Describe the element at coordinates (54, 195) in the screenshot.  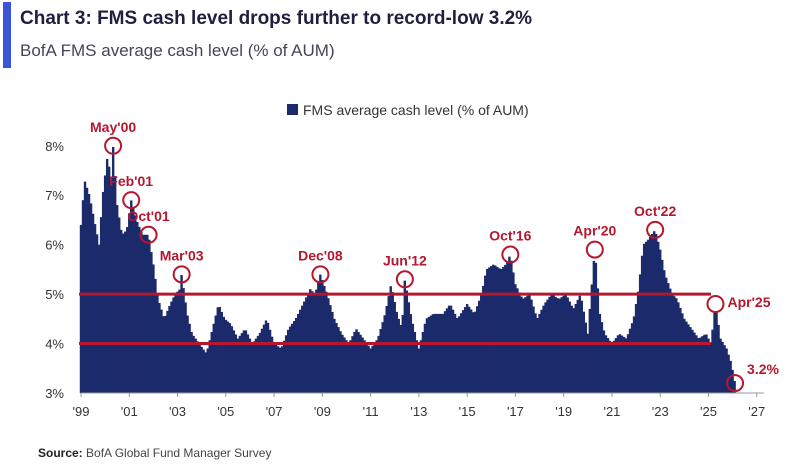
I see `y-tick-label: 7%` at that location.